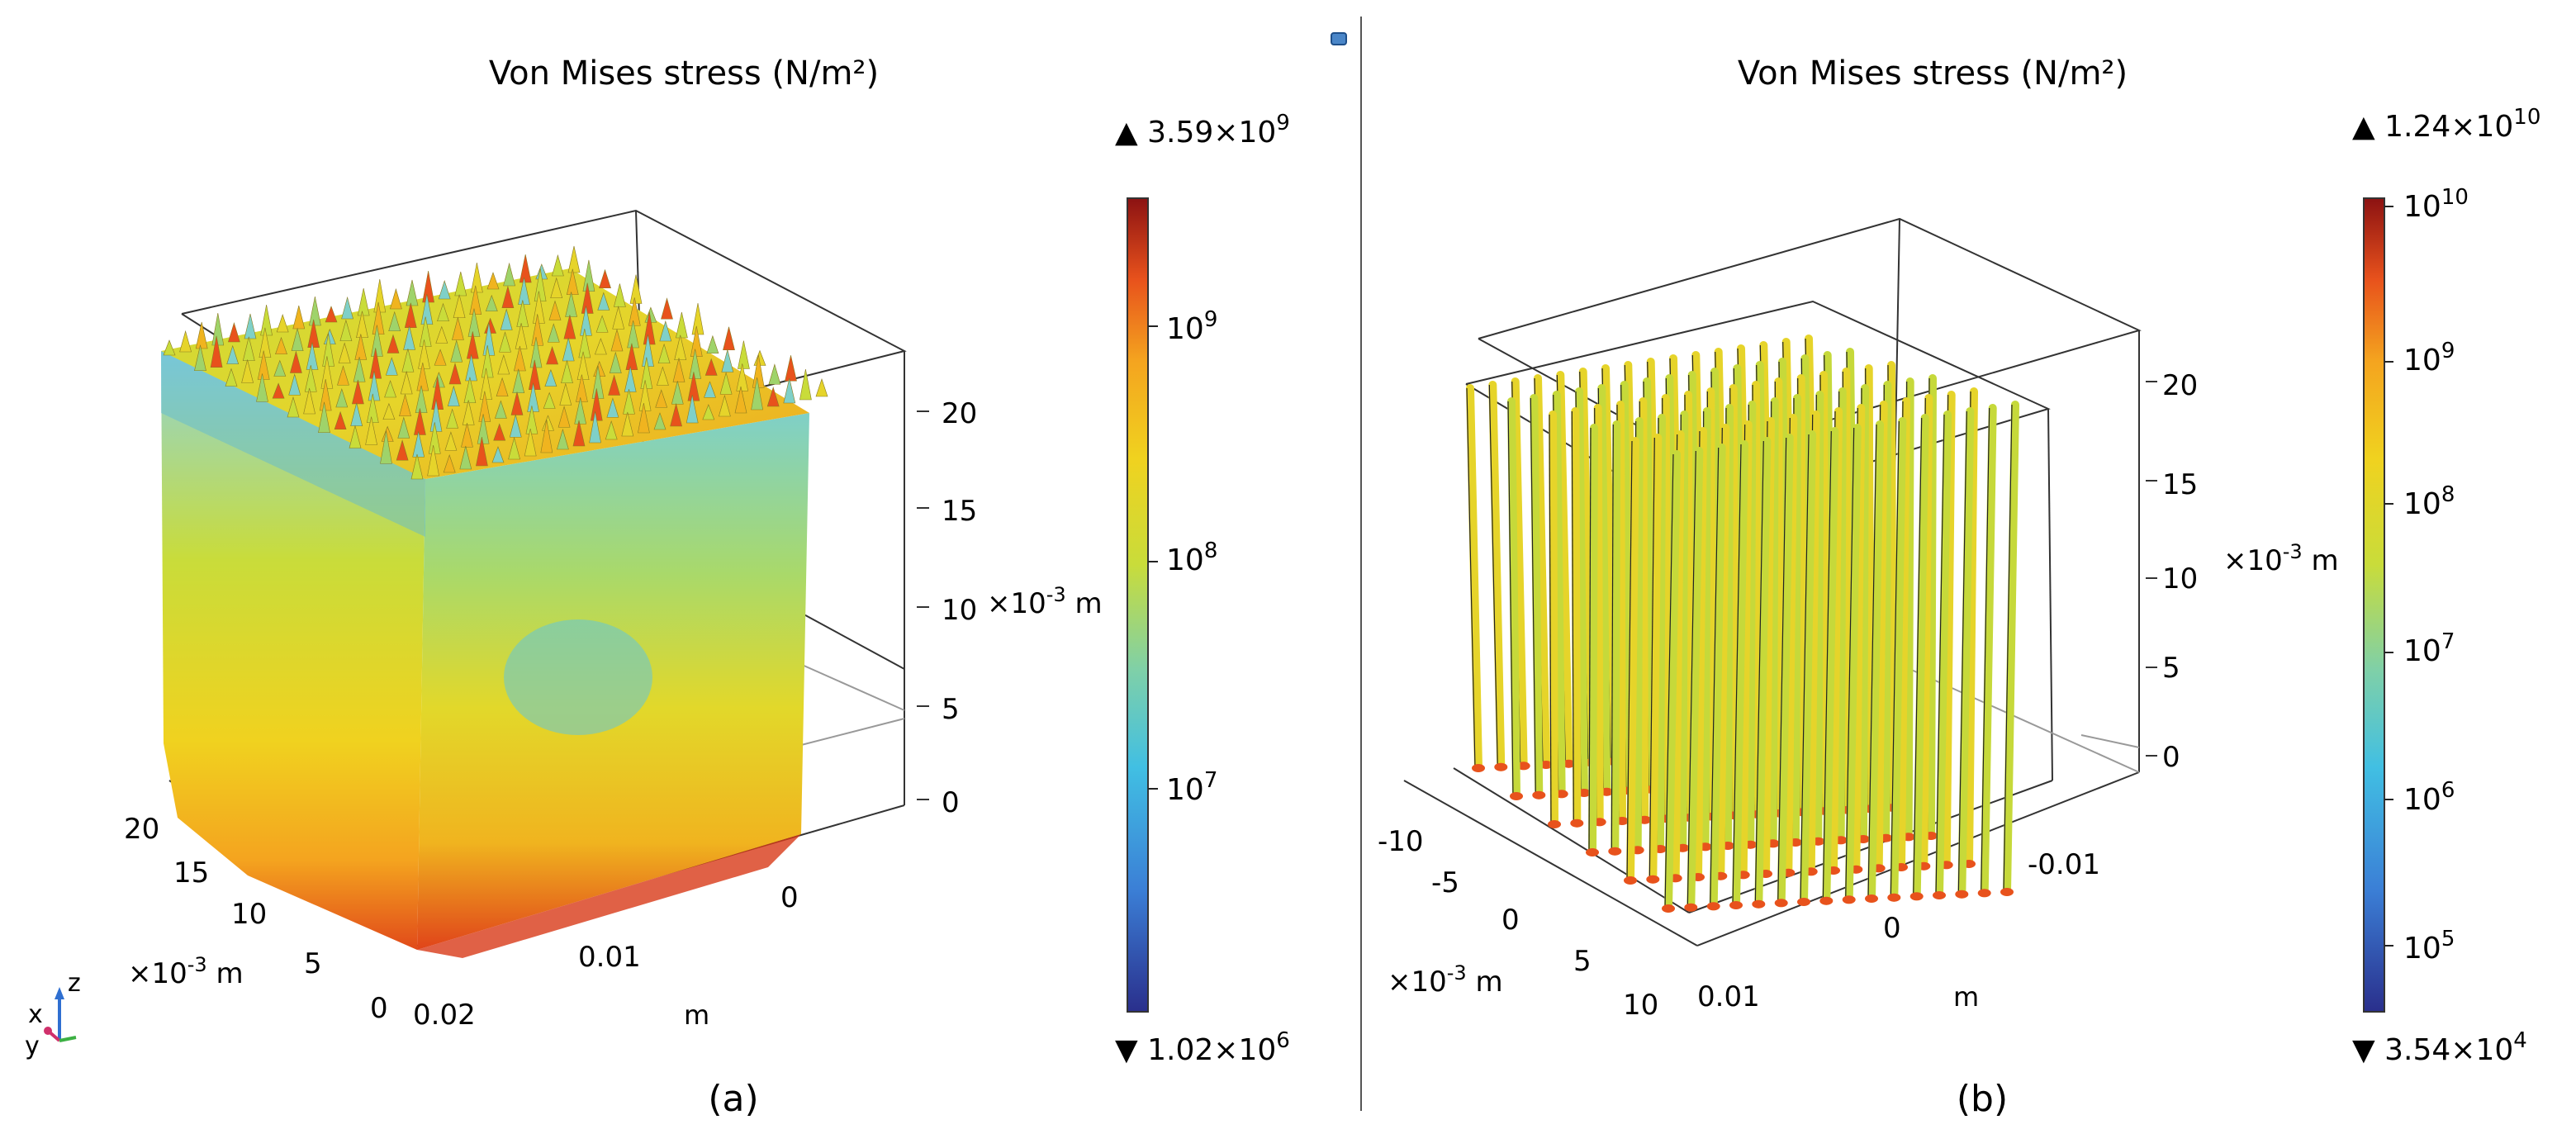  What do you see at coordinates (960, 610) in the screenshot?
I see `panel-a-z-tick: 10` at bounding box center [960, 610].